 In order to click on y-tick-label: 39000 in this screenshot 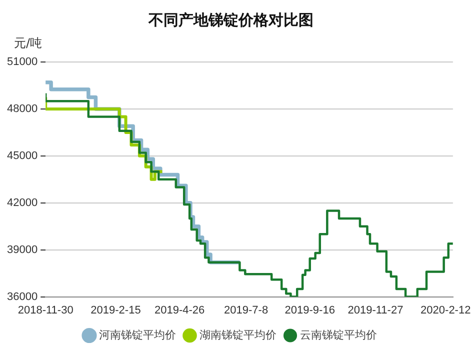, I will do `click(22, 250)`.